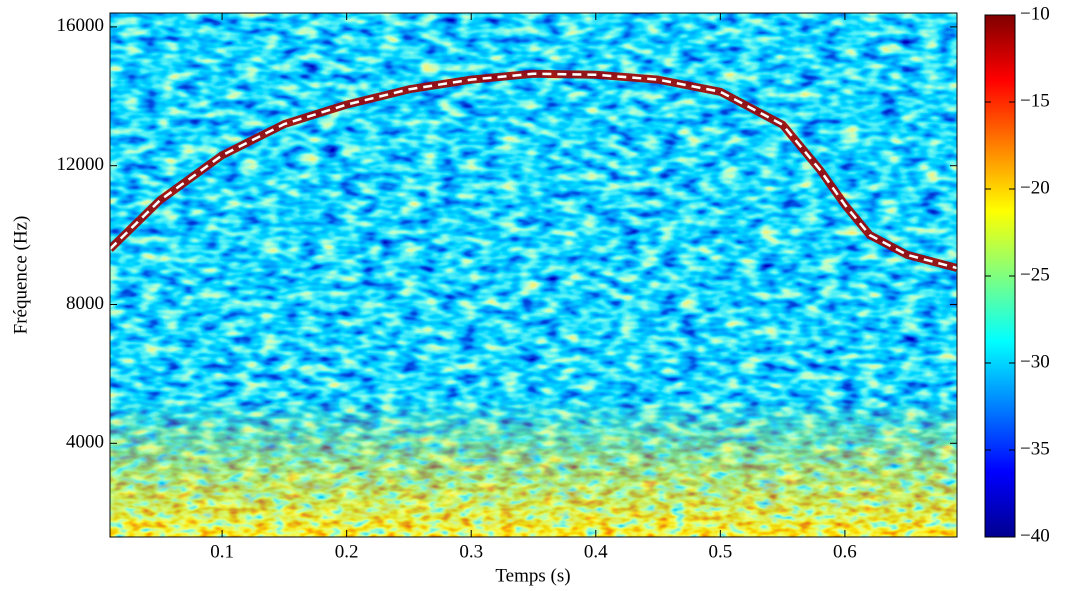 Image resolution: width=1067 pixels, height=591 pixels. I want to click on x-tick-label: 0.1, so click(222, 551).